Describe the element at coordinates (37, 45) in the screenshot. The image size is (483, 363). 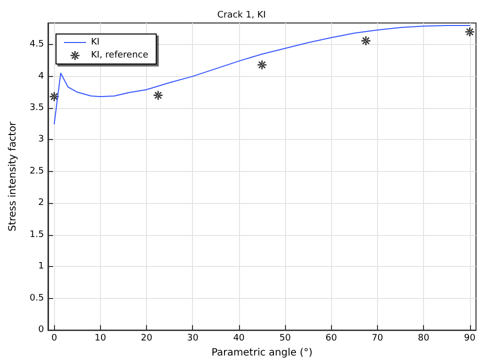
I see `y-tick-label: 4.5` at that location.